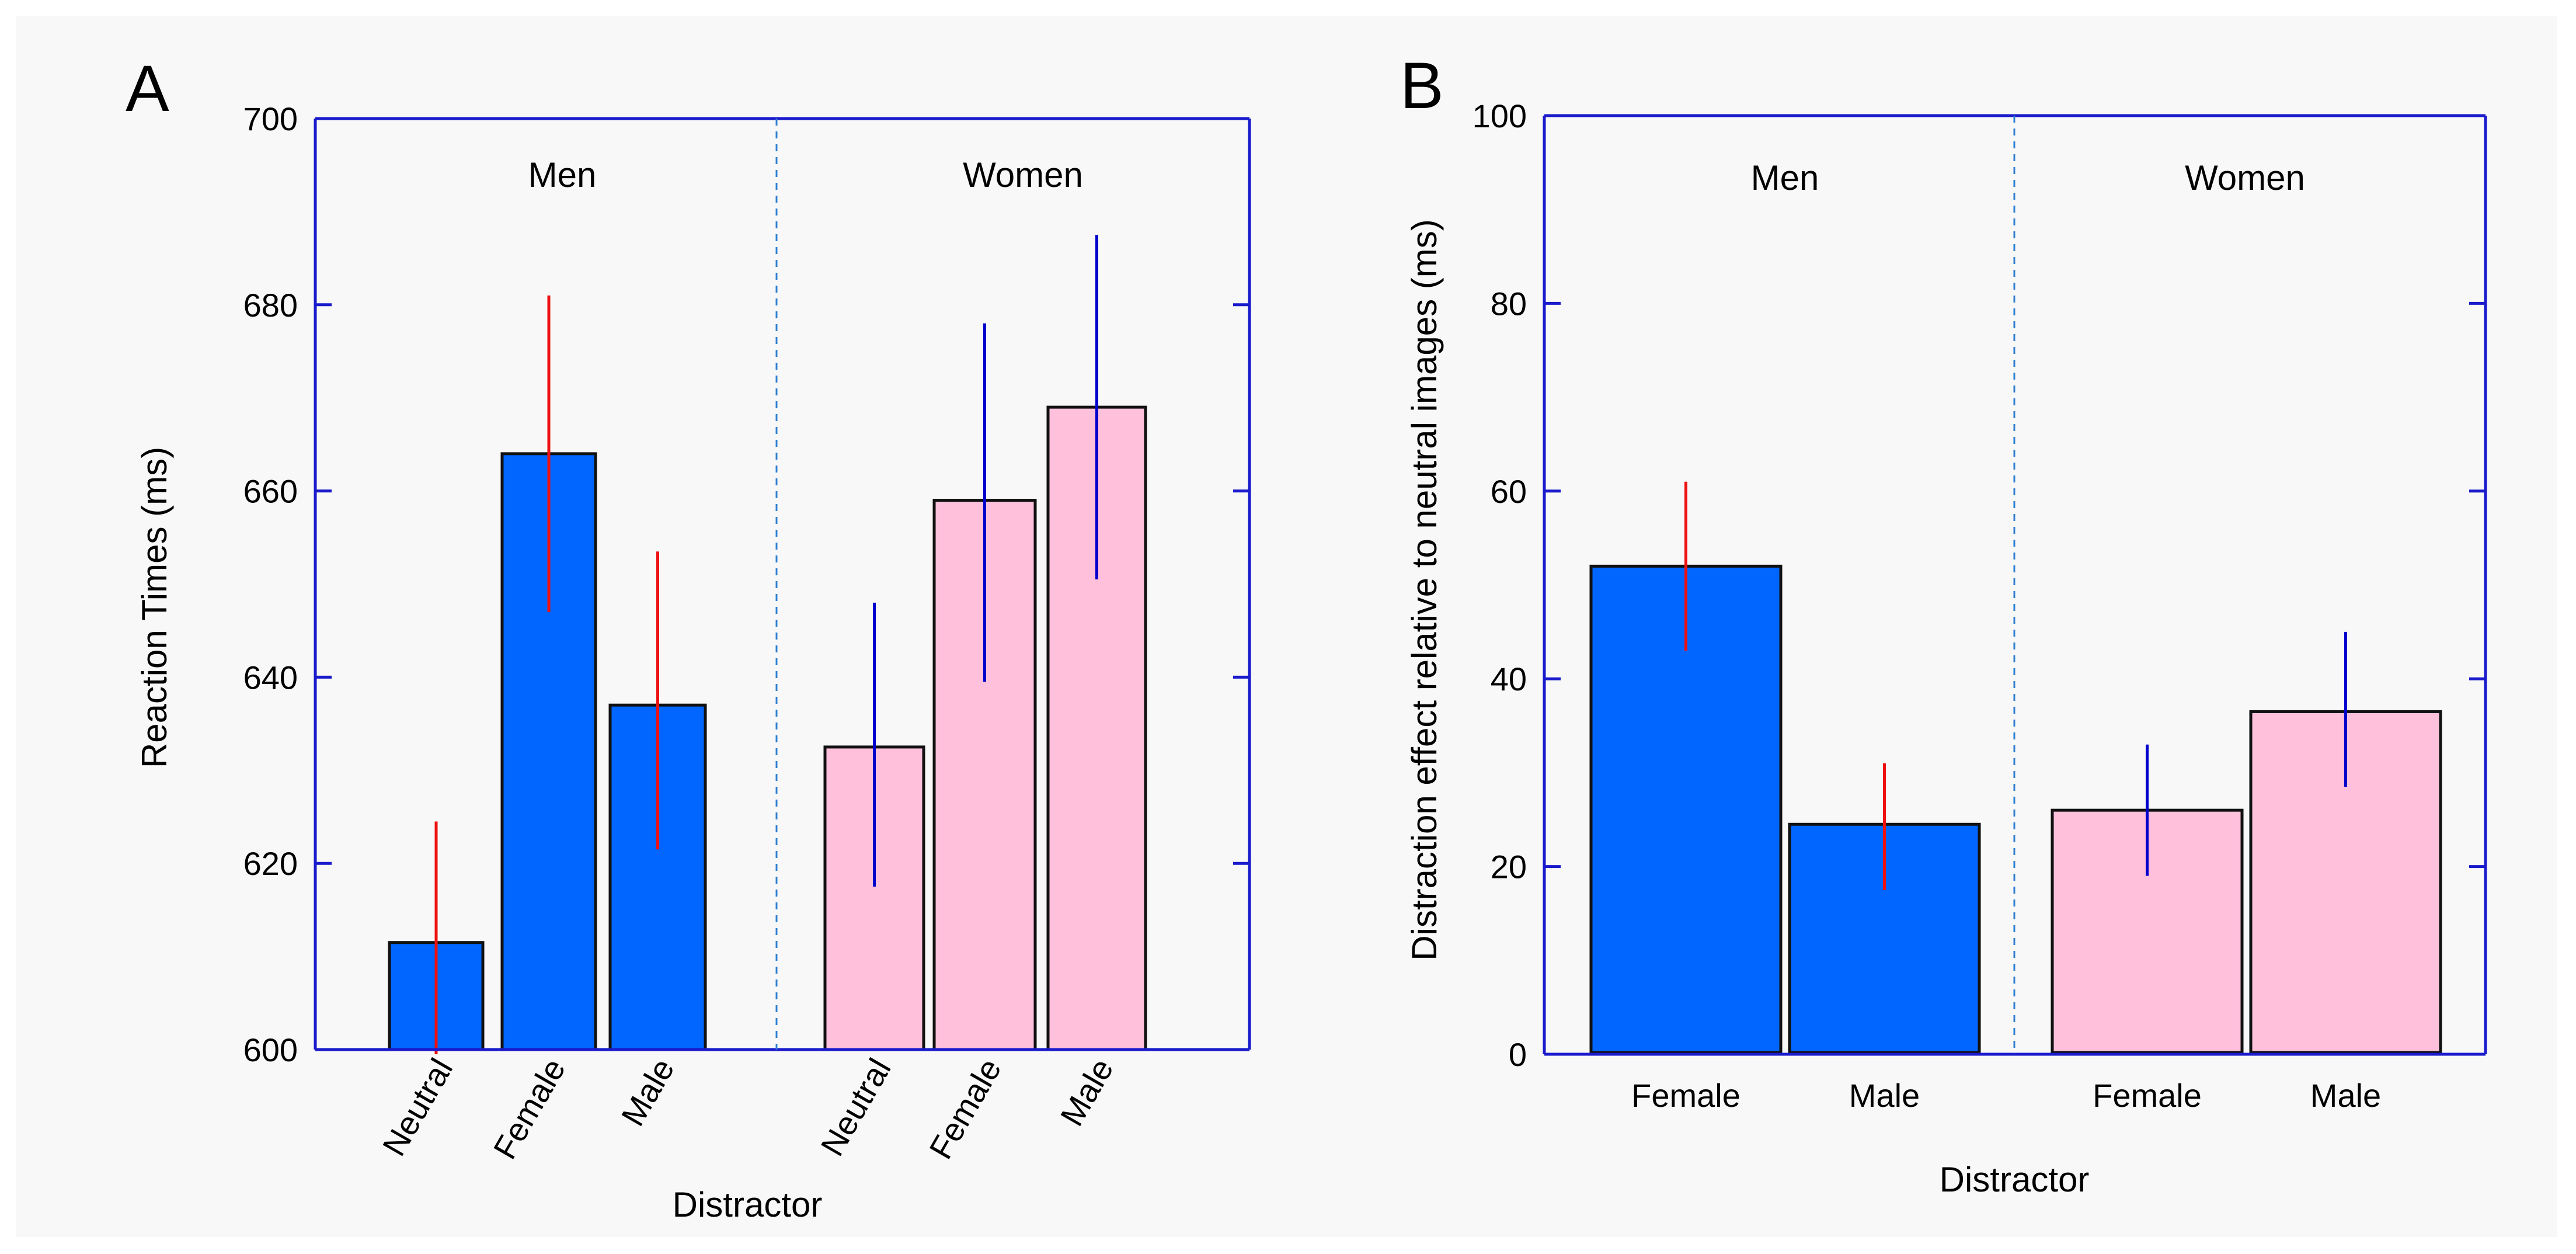 The width and height of the screenshot is (2576, 1254). I want to click on panel-b-group-label-women: Women, so click(2245, 178).